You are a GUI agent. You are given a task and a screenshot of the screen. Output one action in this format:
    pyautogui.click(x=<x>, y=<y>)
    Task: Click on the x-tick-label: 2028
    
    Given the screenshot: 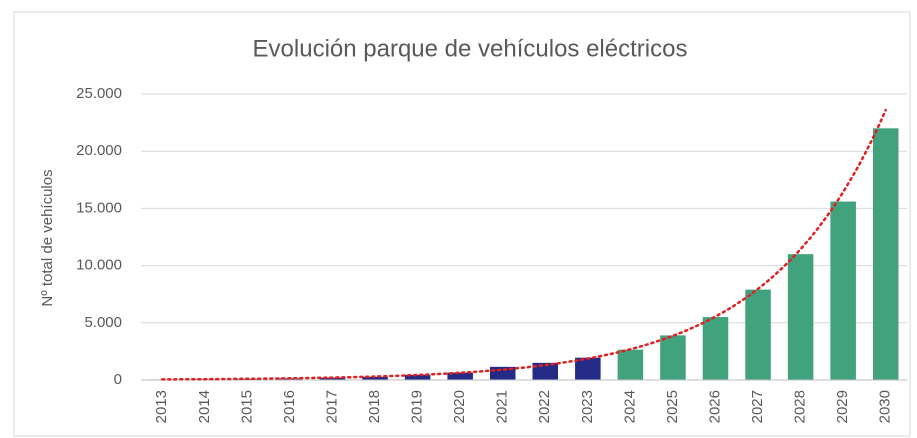 What is the action you would take?
    pyautogui.click(x=800, y=406)
    